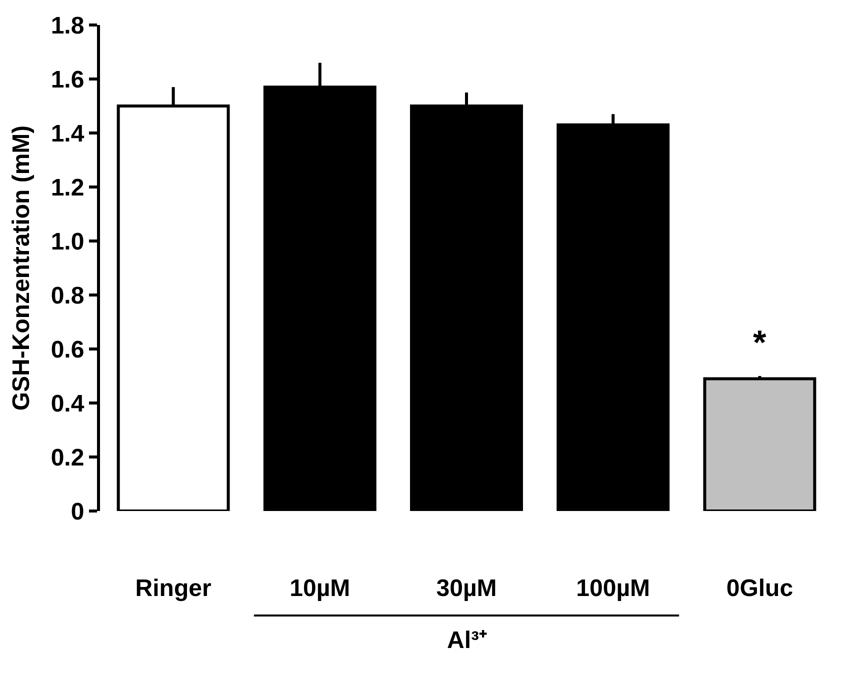  What do you see at coordinates (21, 268) in the screenshot?
I see `y-axis-title: GSH-Konzentration (mM)` at bounding box center [21, 268].